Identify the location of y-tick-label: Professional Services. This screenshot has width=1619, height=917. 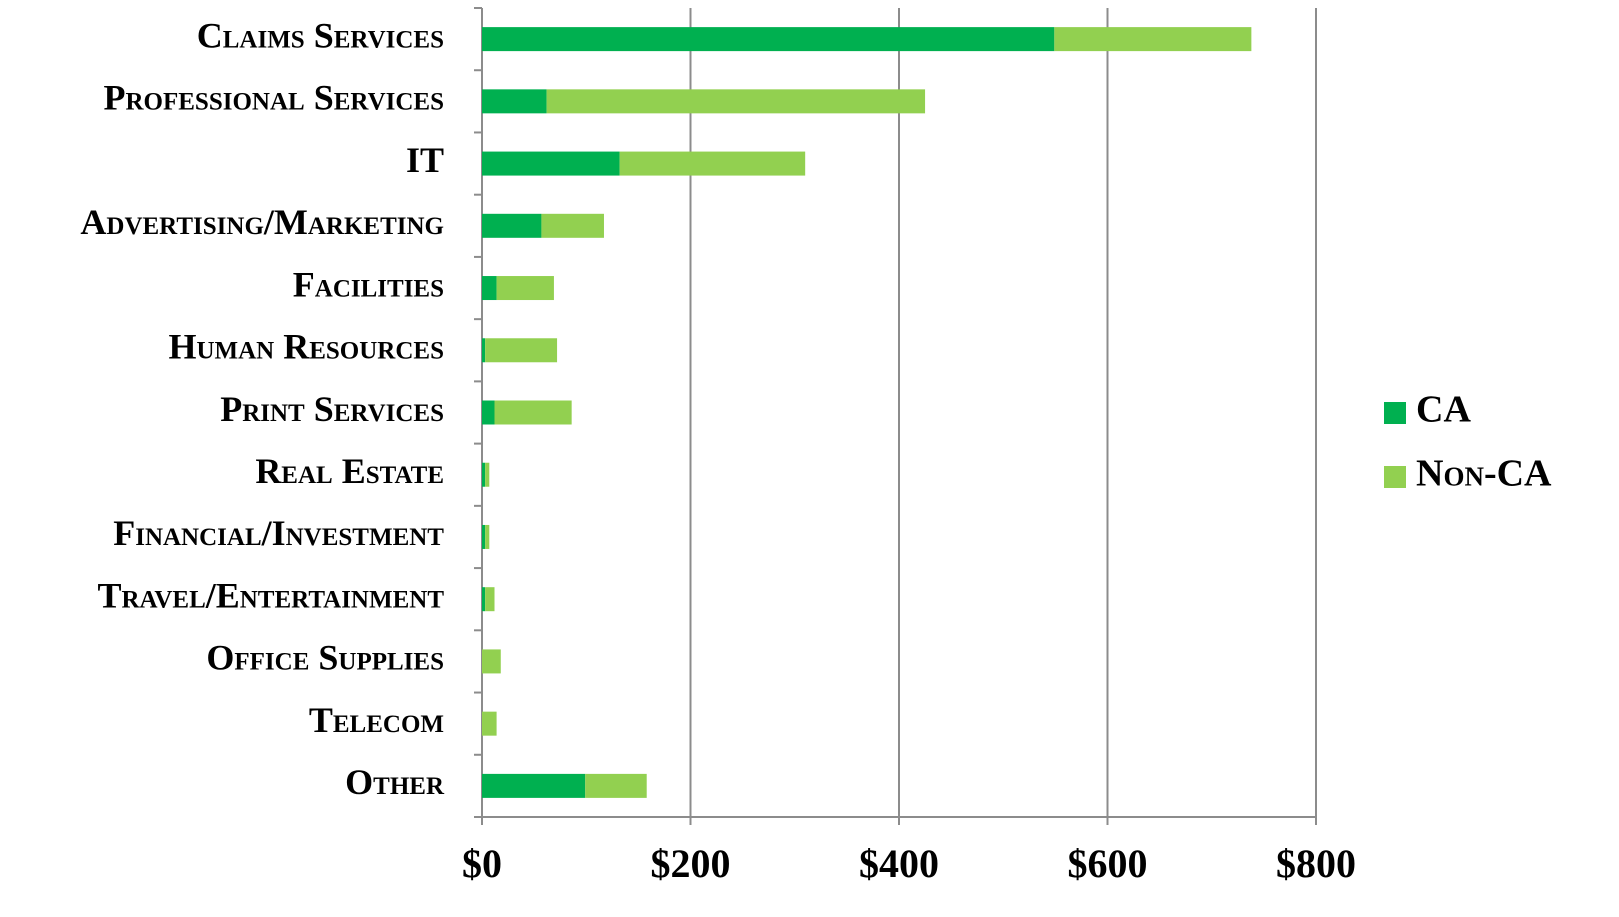
(274, 98).